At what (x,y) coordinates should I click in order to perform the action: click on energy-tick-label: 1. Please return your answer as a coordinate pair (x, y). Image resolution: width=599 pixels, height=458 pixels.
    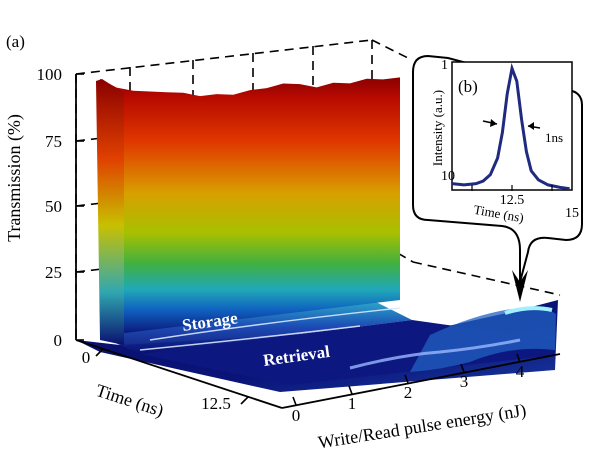
    Looking at the image, I should click on (352, 403).